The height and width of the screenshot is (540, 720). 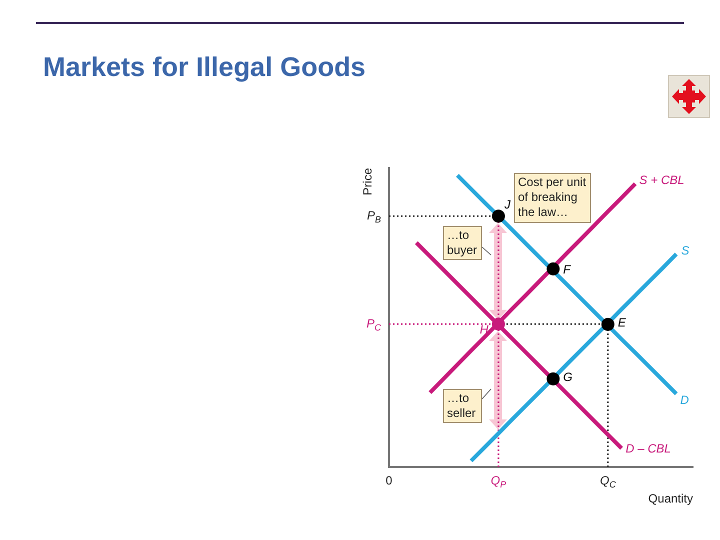 What do you see at coordinates (648, 449) in the screenshot?
I see `series-label: D – CBL` at bounding box center [648, 449].